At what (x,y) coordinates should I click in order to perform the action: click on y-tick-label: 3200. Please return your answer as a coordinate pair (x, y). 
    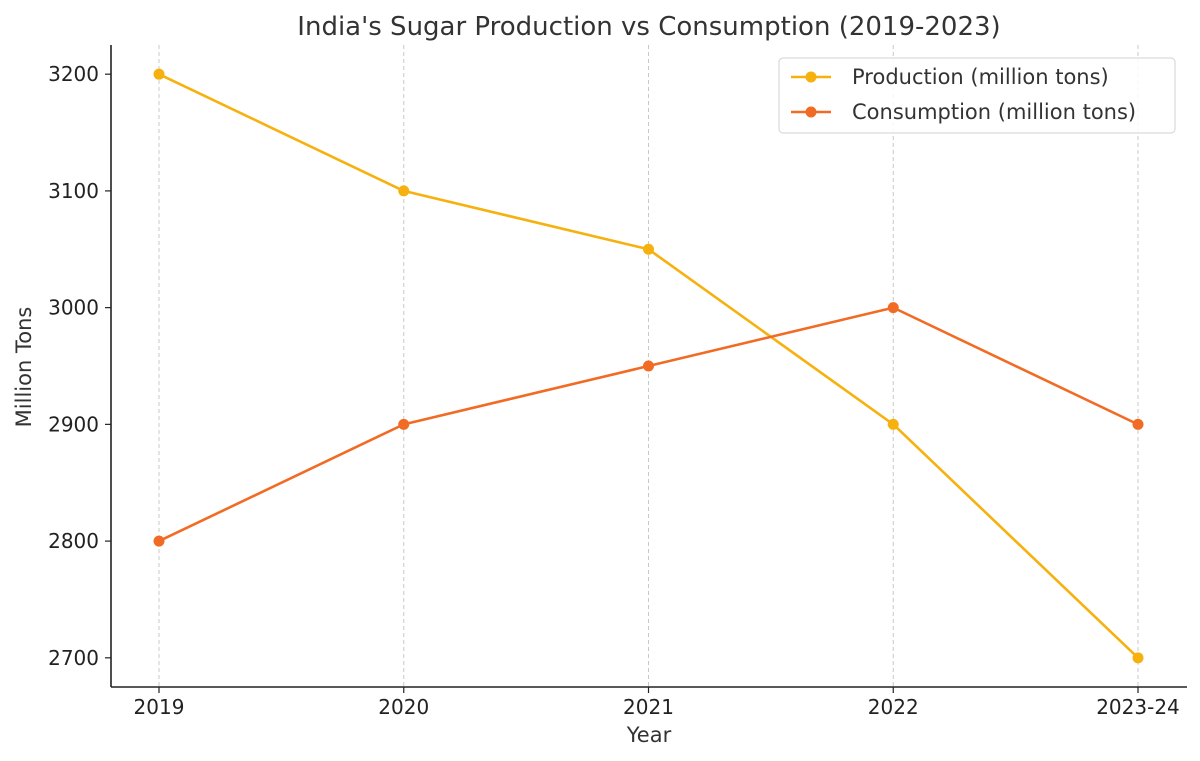
    Looking at the image, I should click on (73, 74).